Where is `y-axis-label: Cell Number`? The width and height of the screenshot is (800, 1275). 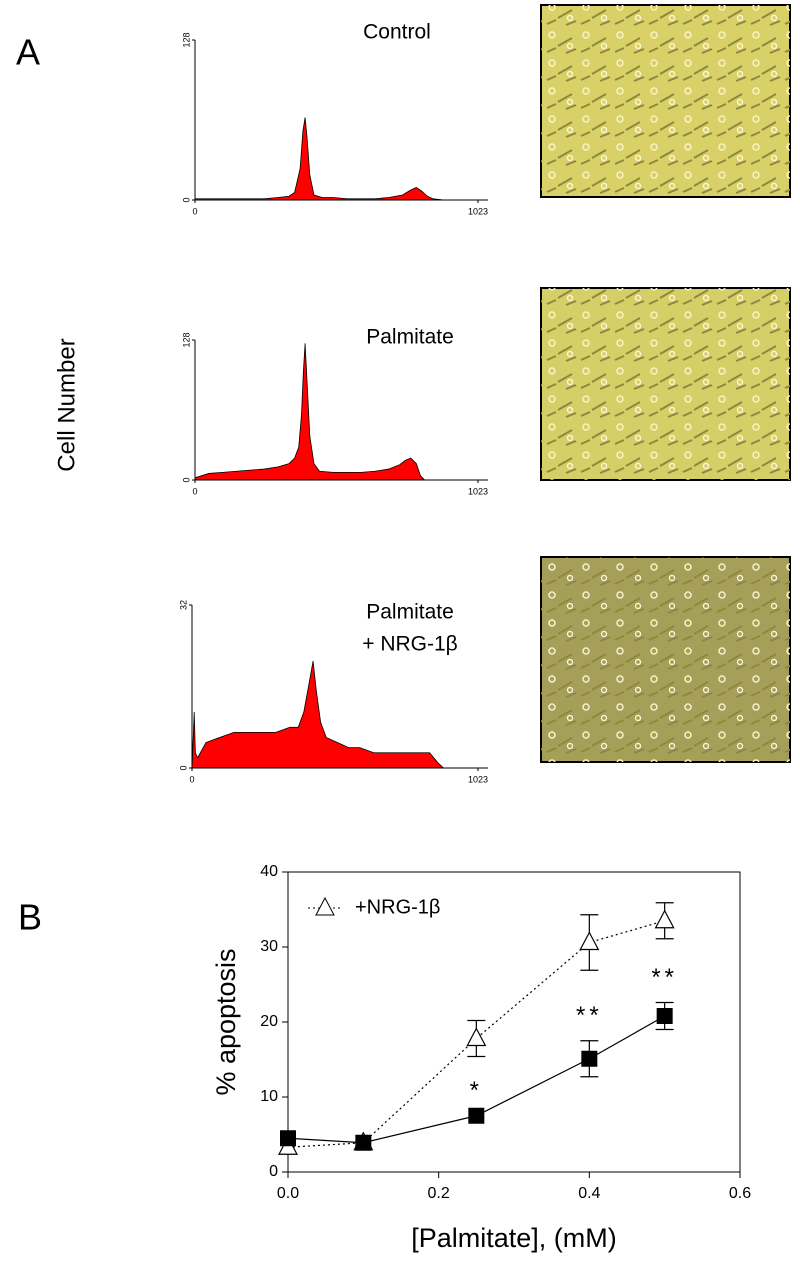 y-axis-label: Cell Number is located at coordinates (66, 404).